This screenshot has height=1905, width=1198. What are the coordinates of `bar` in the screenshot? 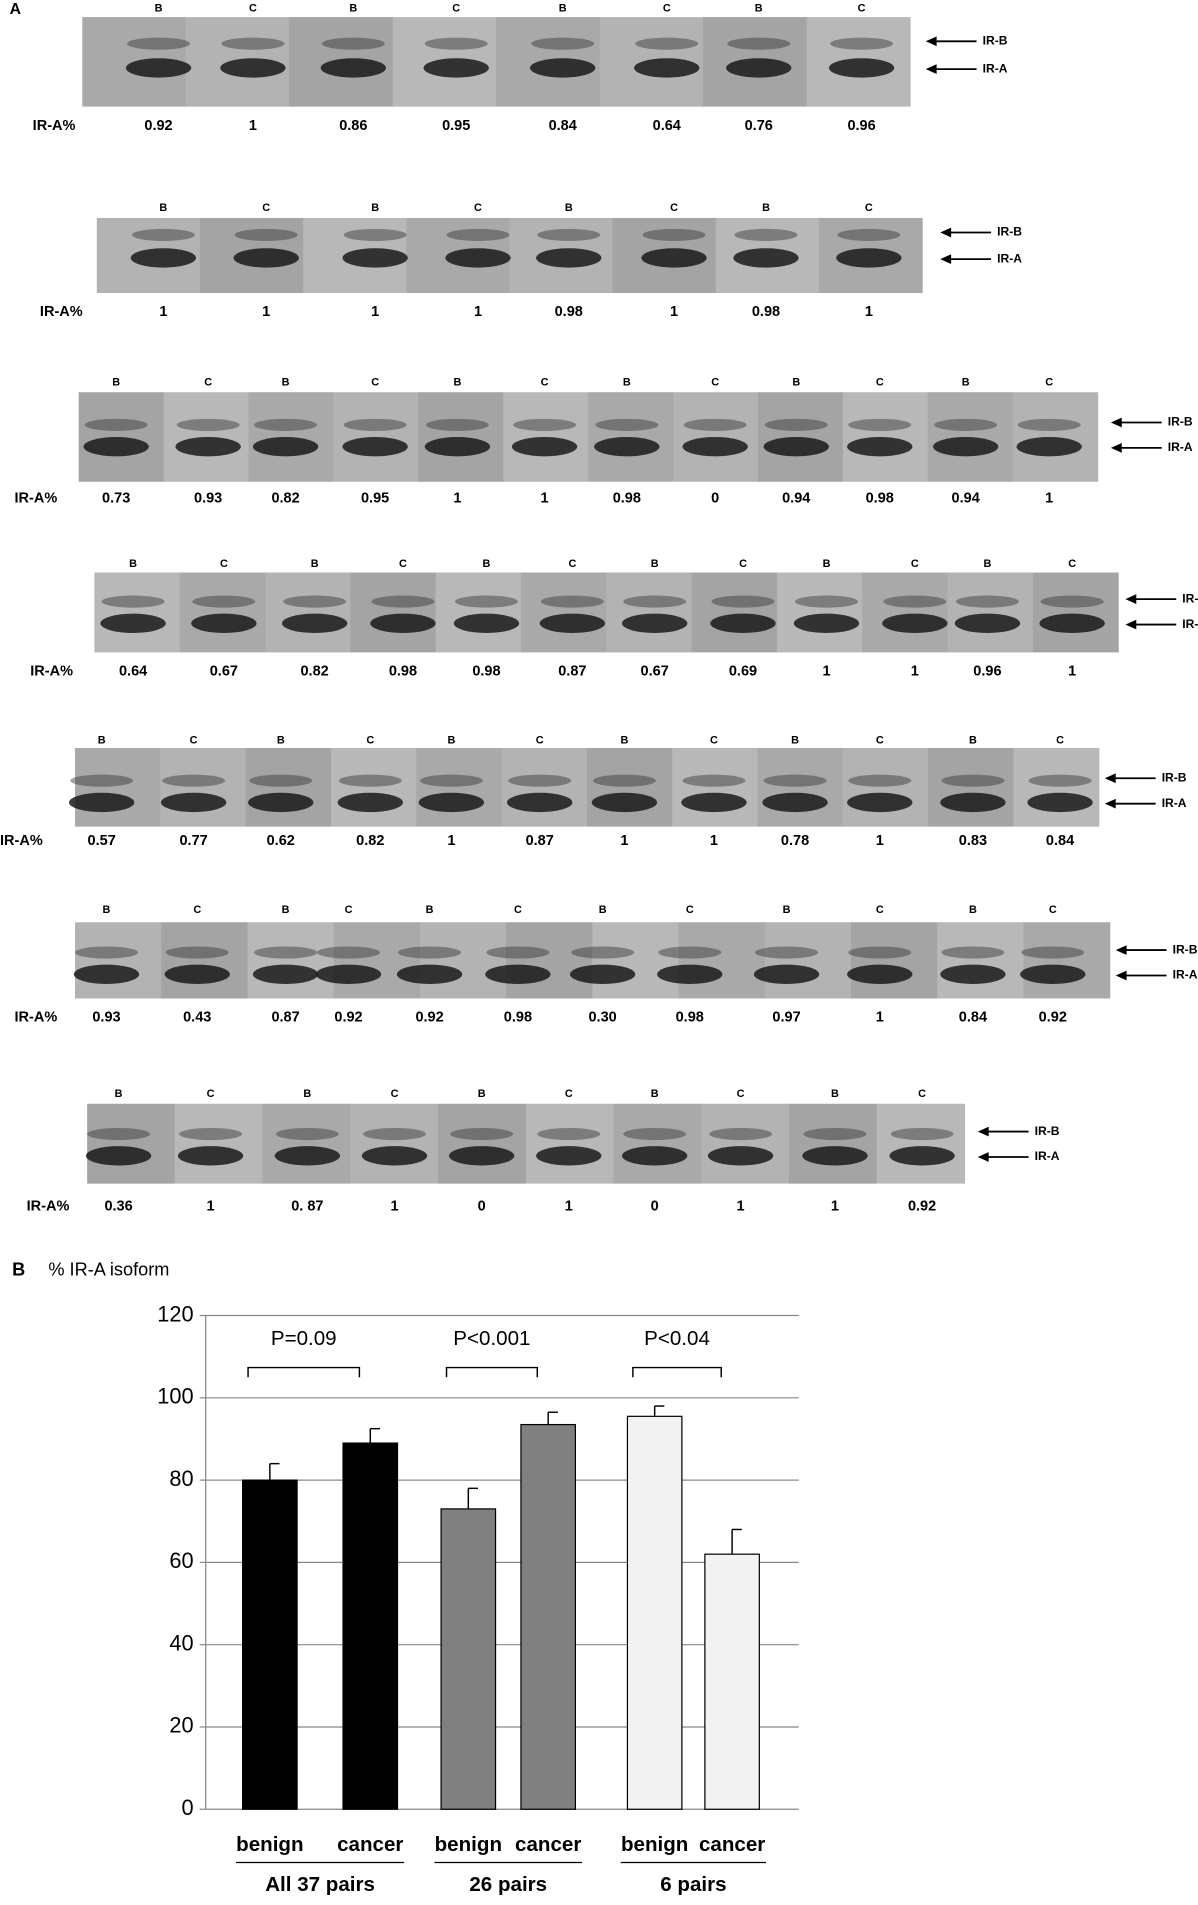 It's located at (370, 1626).